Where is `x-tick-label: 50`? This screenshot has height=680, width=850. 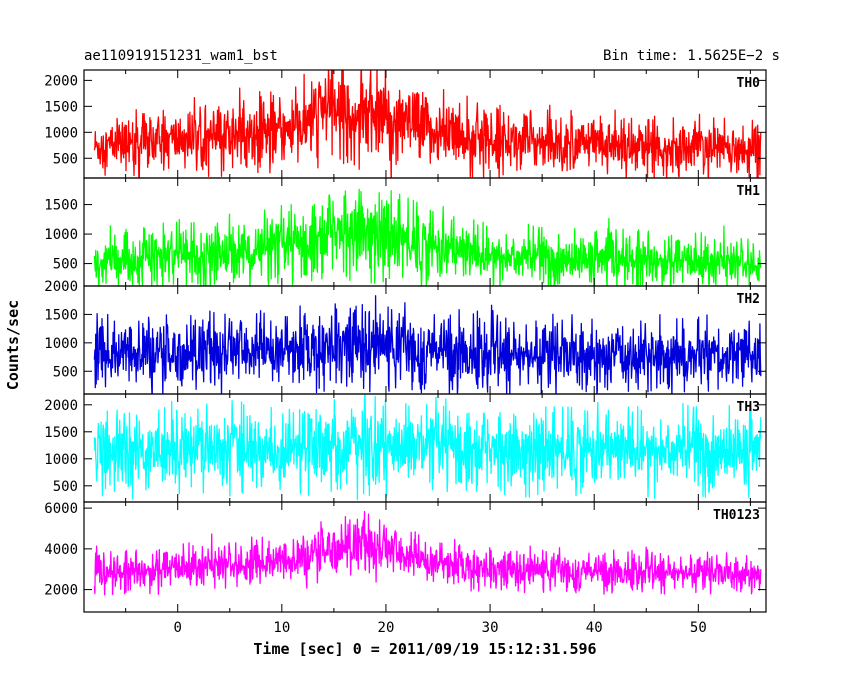 x-tick-label: 50 is located at coordinates (698, 628).